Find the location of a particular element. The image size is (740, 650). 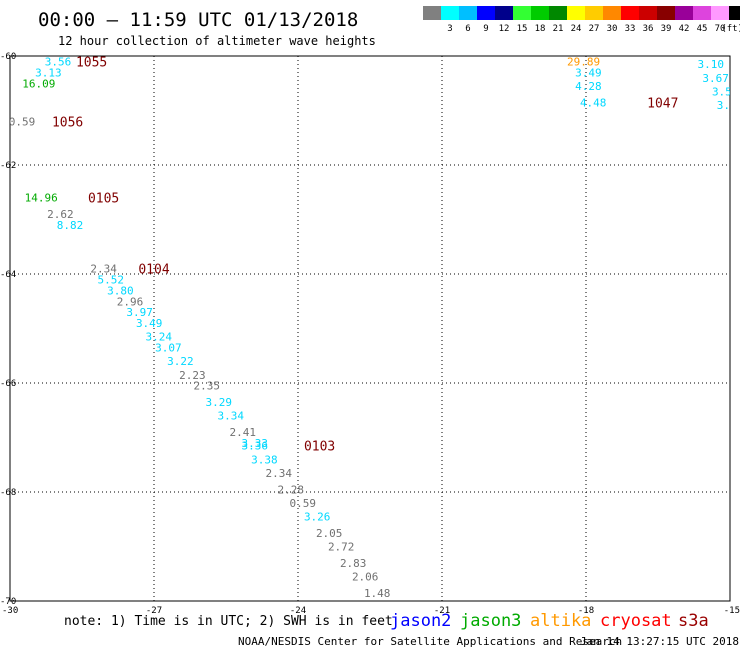

legend-value: 30 is located at coordinates (612, 29).